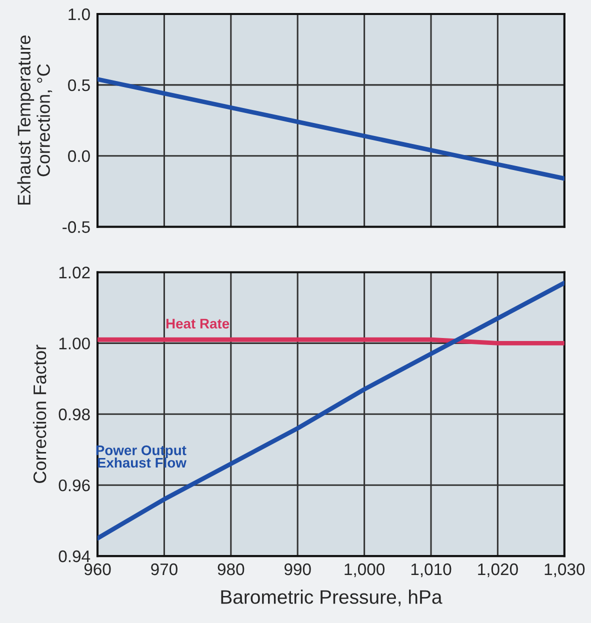 This screenshot has height=623, width=591. Describe the element at coordinates (231, 569) in the screenshot. I see `x-tick-label: 980` at that location.